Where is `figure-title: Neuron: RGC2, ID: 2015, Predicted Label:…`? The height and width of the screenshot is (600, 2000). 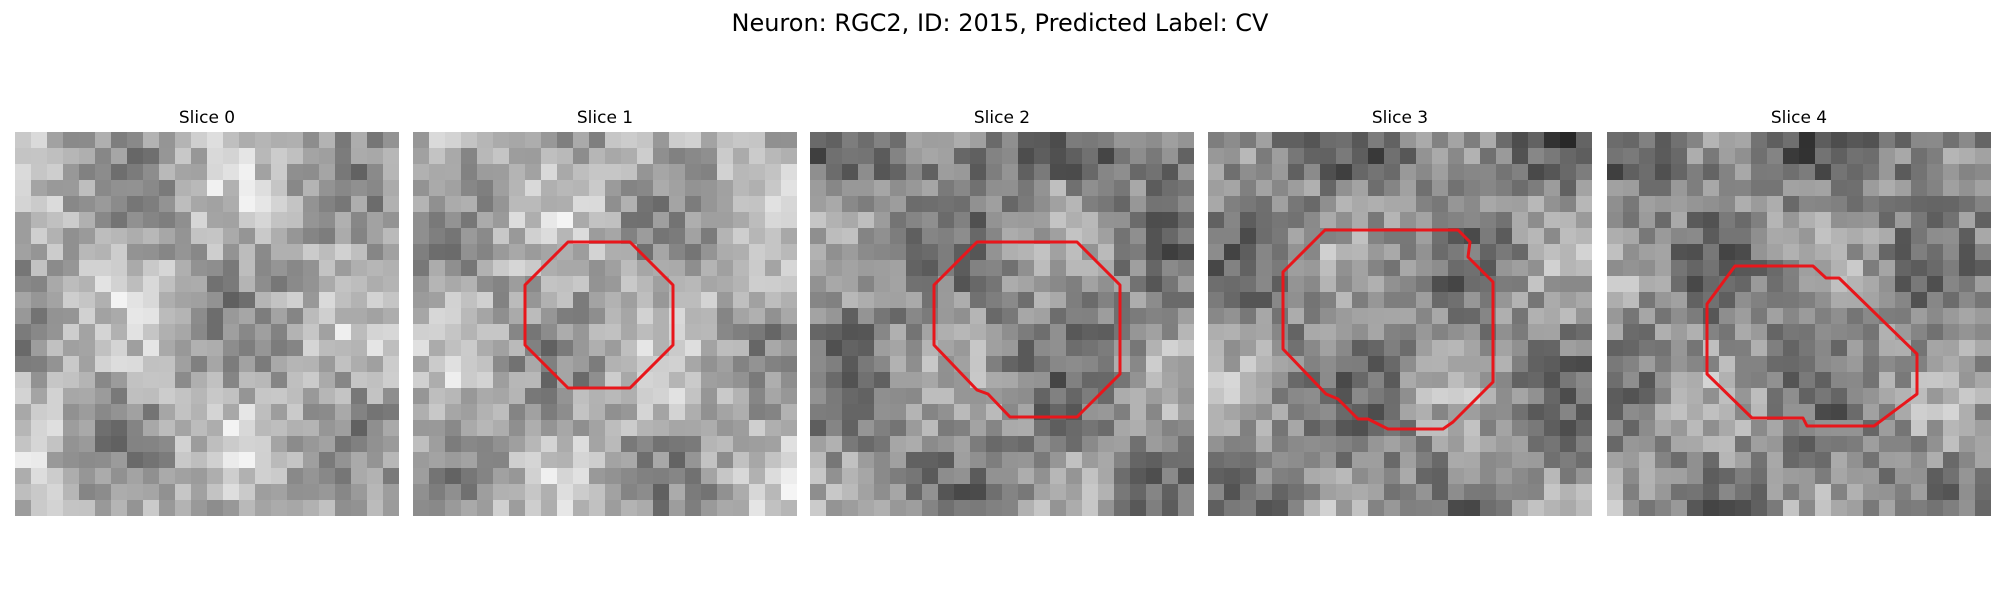
figure-title: Neuron: RGC2, ID: 2015, Predicted Label:… is located at coordinates (1000, 23).